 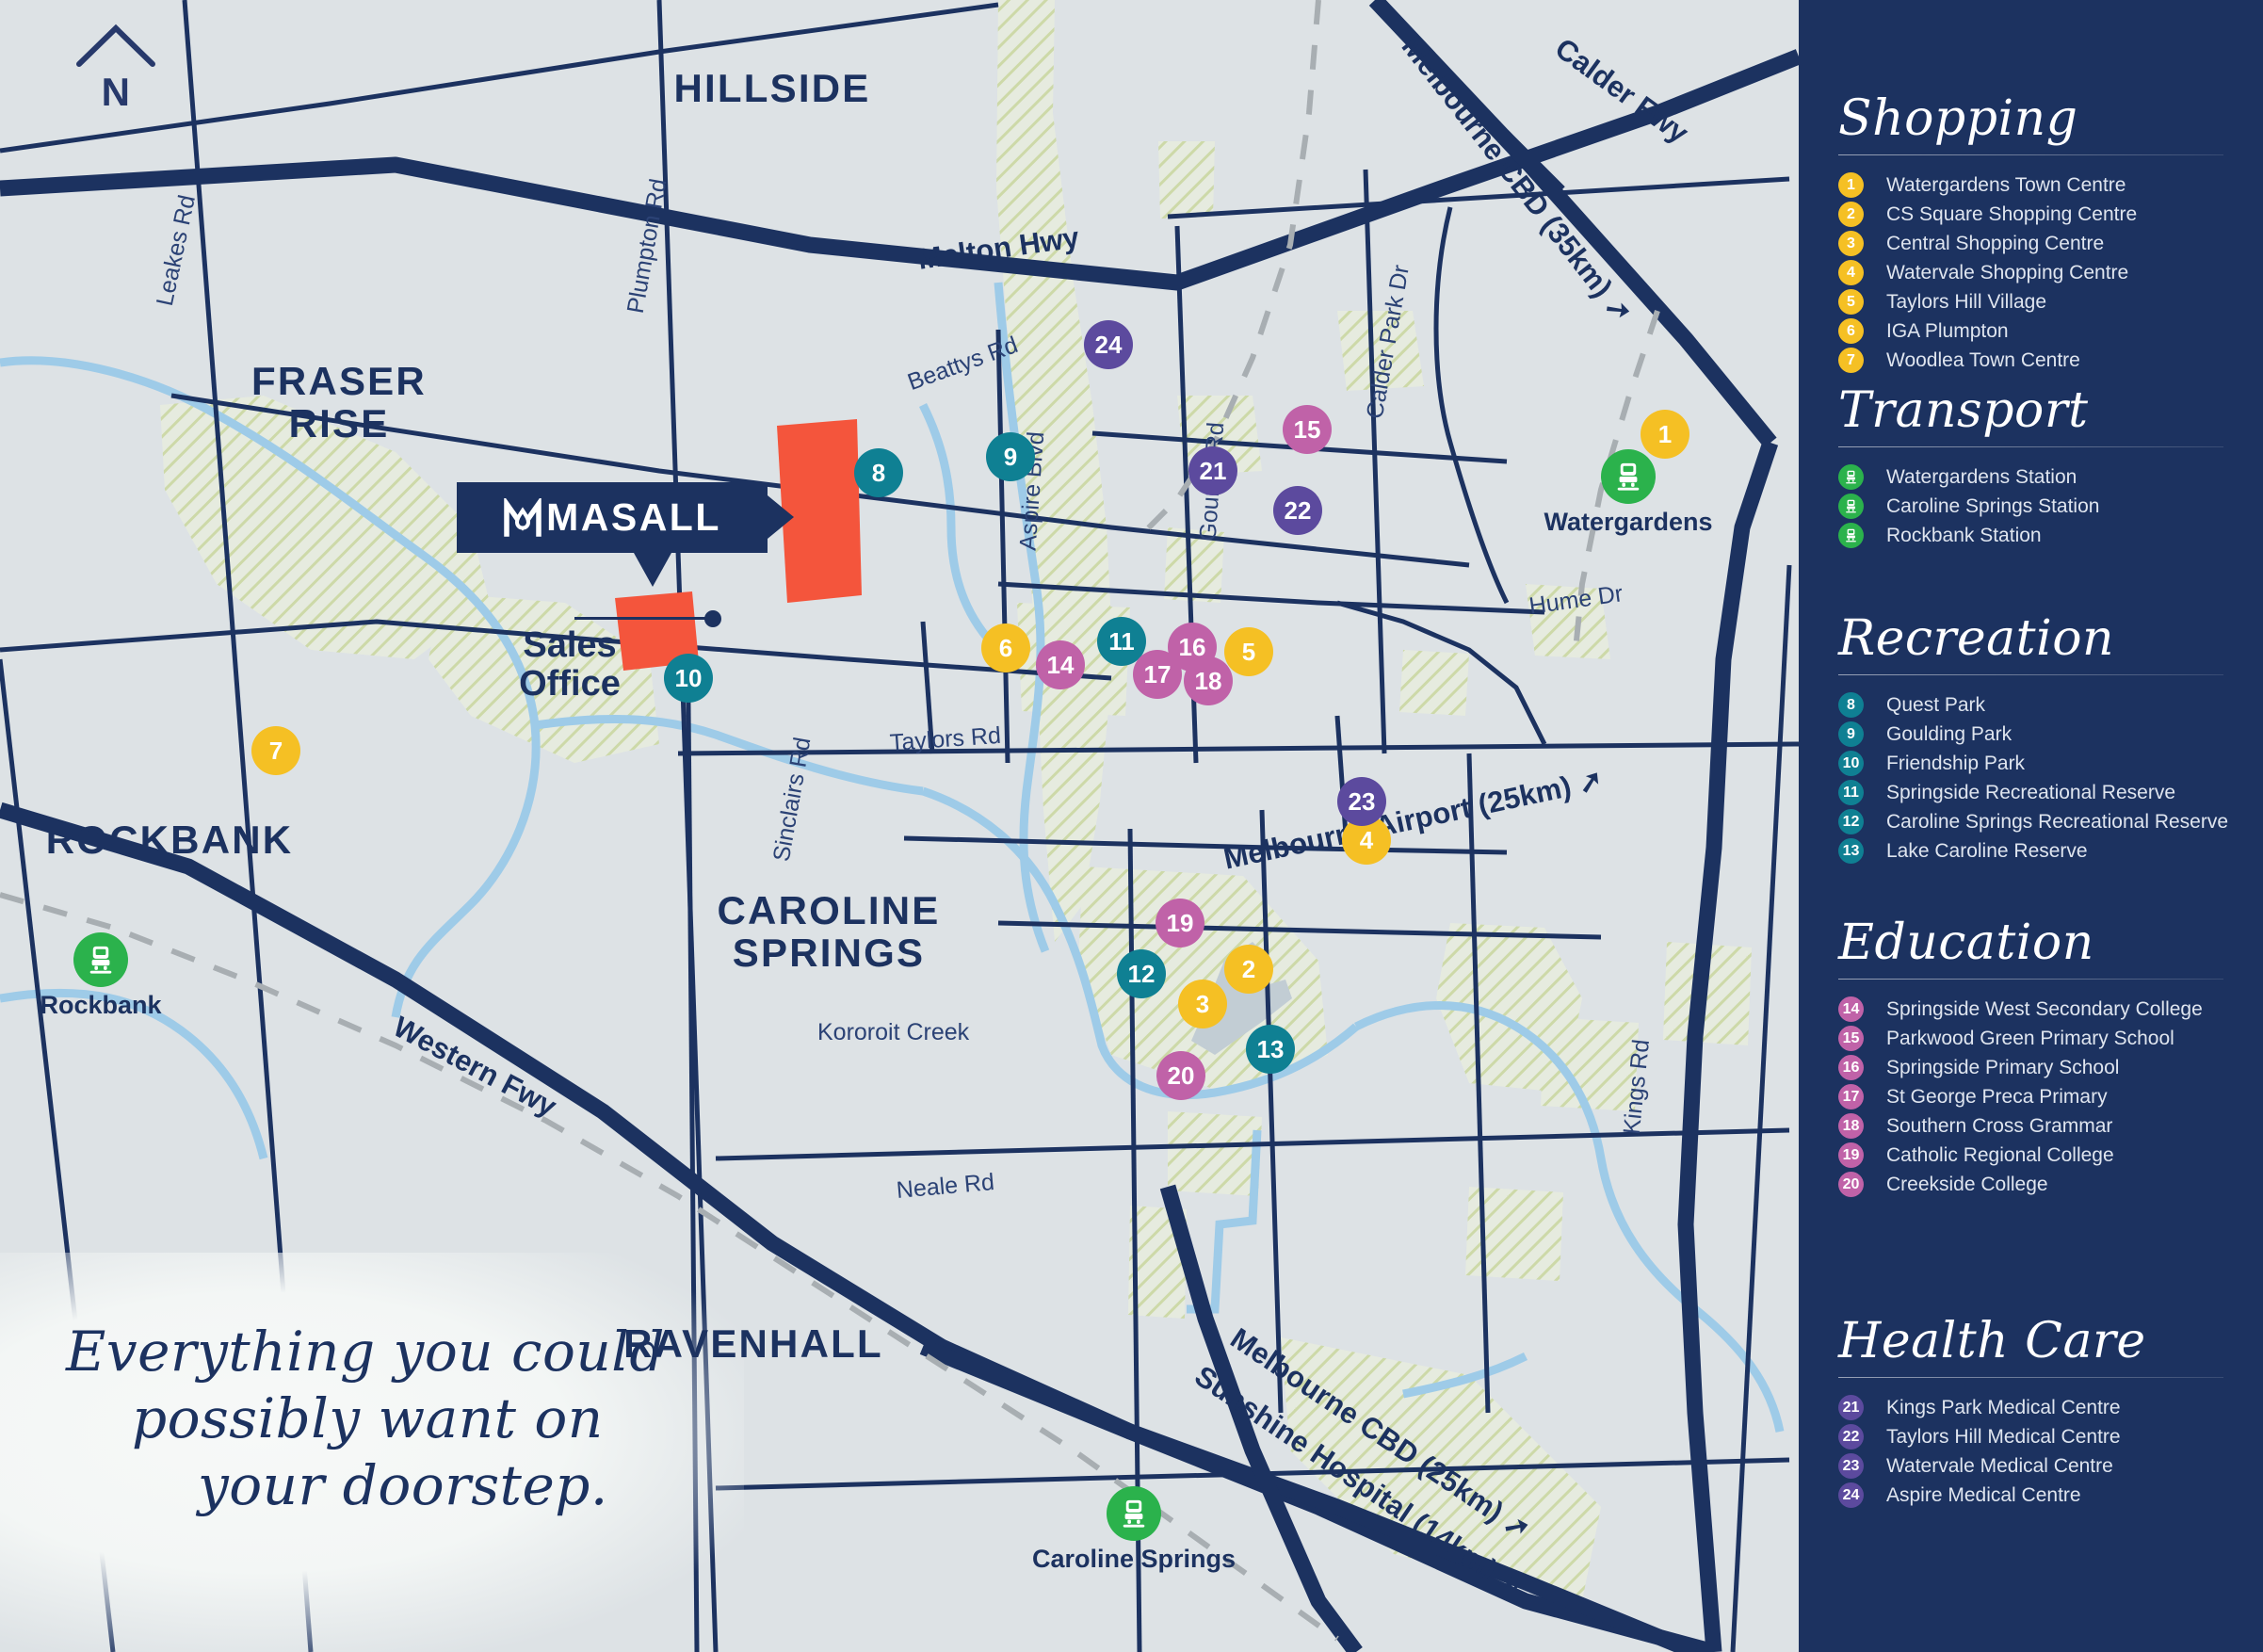 I want to click on legend-item: 1 Watergardens Town Centre, so click(x=2050, y=185).